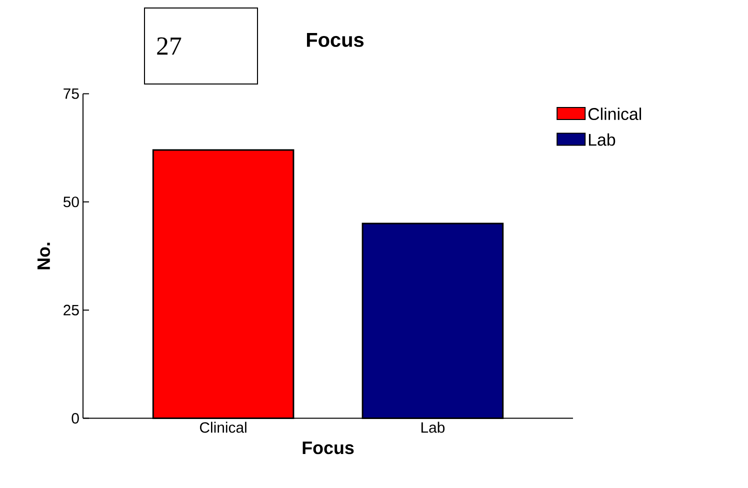 This screenshot has width=748, height=488. Describe the element at coordinates (169, 46) in the screenshot. I see `text: 27` at that location.